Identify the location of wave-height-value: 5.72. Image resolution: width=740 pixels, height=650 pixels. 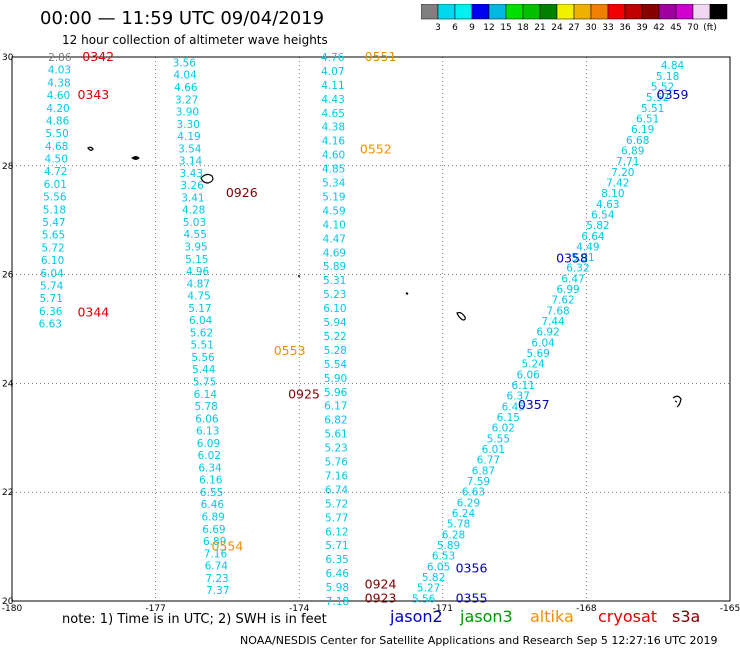
(52, 248).